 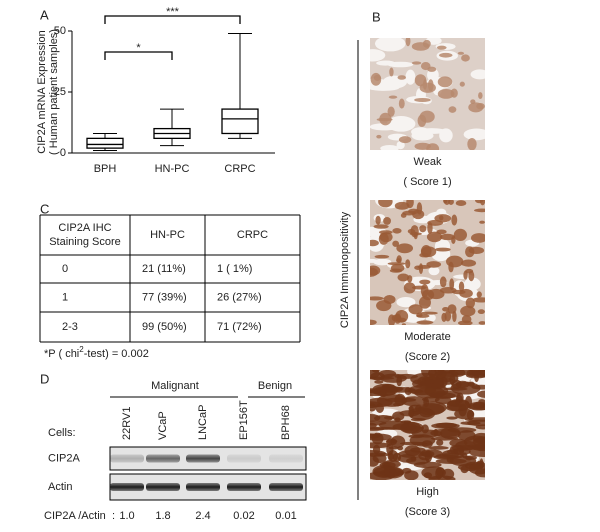 What do you see at coordinates (81, 349) in the screenshot?
I see `footnote-part: 2` at bounding box center [81, 349].